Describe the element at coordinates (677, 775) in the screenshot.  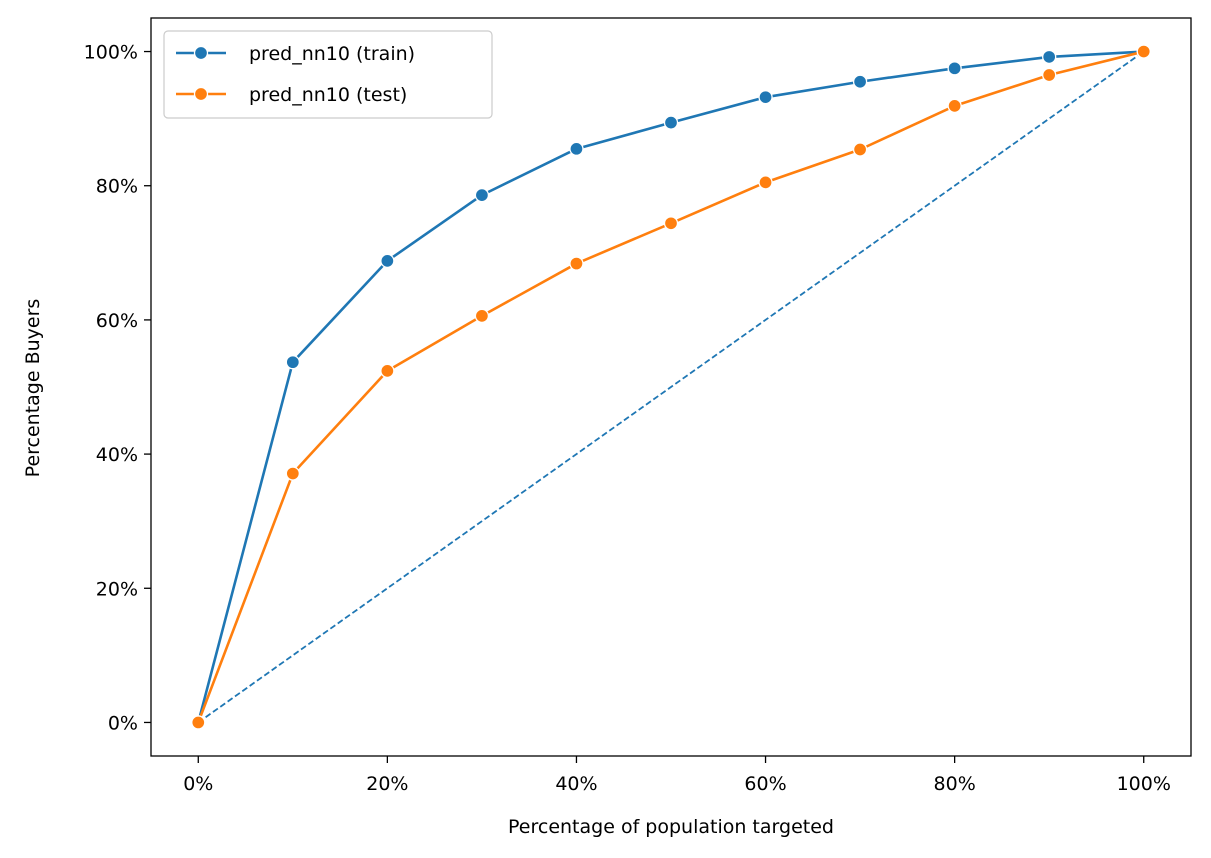
I see `x-axis: 0% 20% 40% 60% 80% 100%` at that location.